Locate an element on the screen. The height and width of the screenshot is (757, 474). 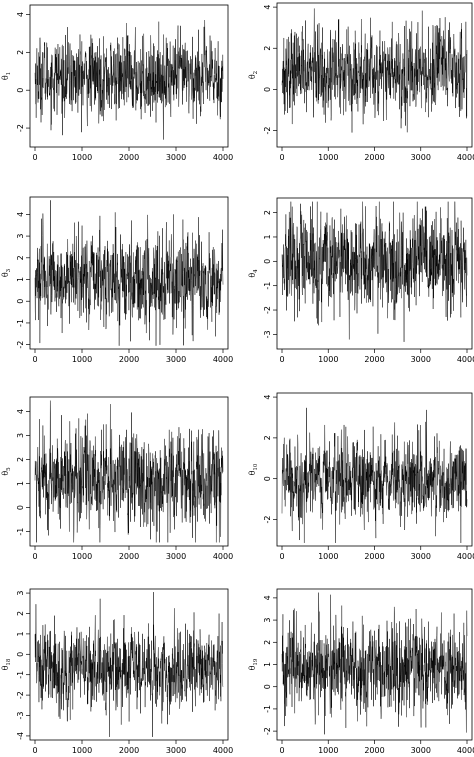
y-axis-subscript: 2 is located at coordinates (256, 73).